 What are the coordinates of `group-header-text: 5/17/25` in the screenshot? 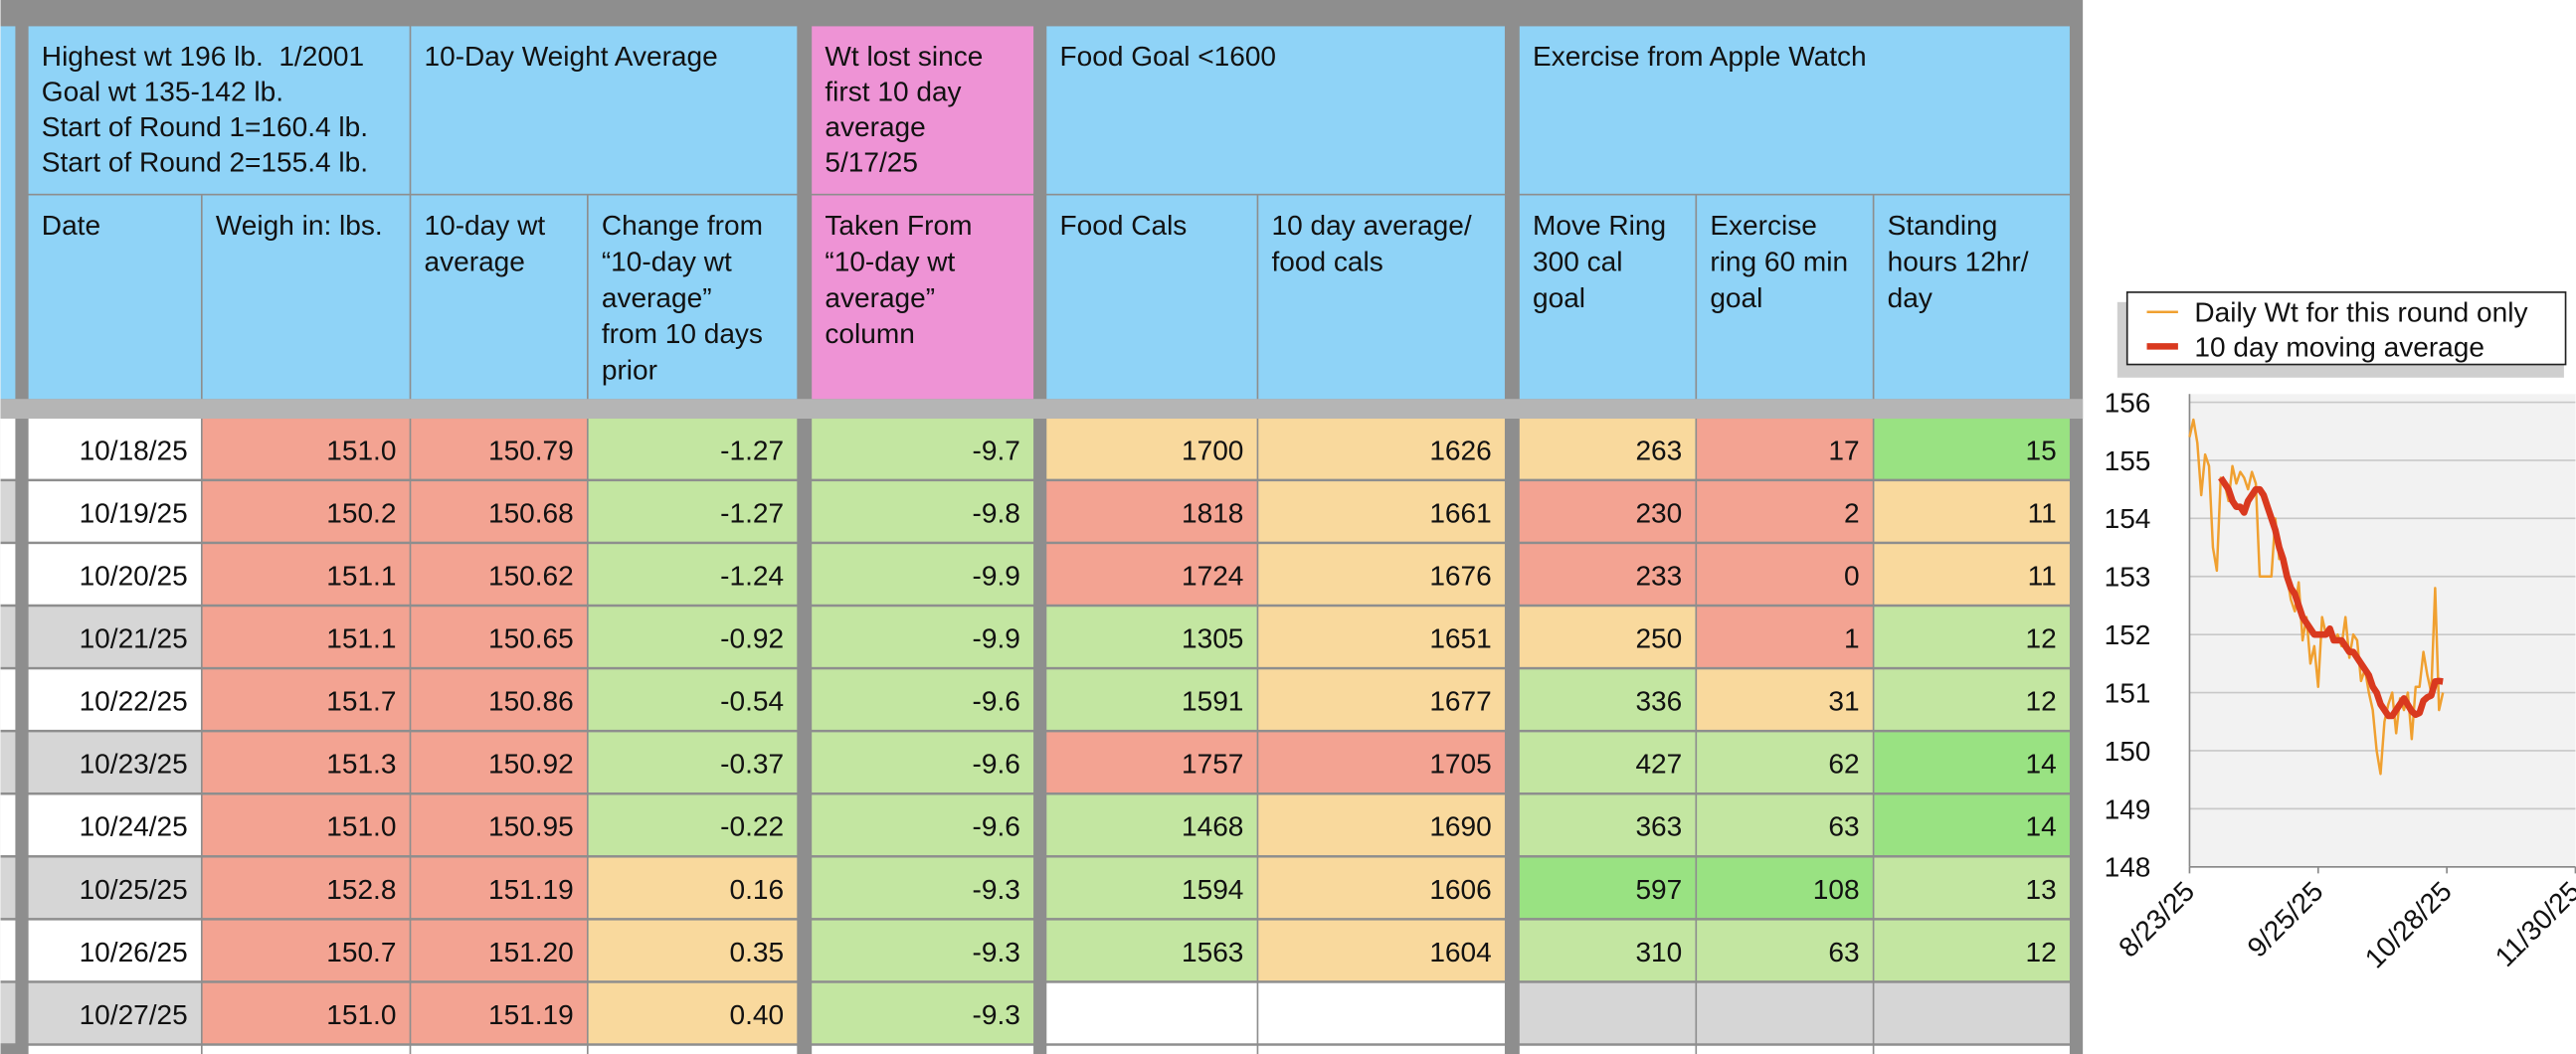 It's located at (871, 162).